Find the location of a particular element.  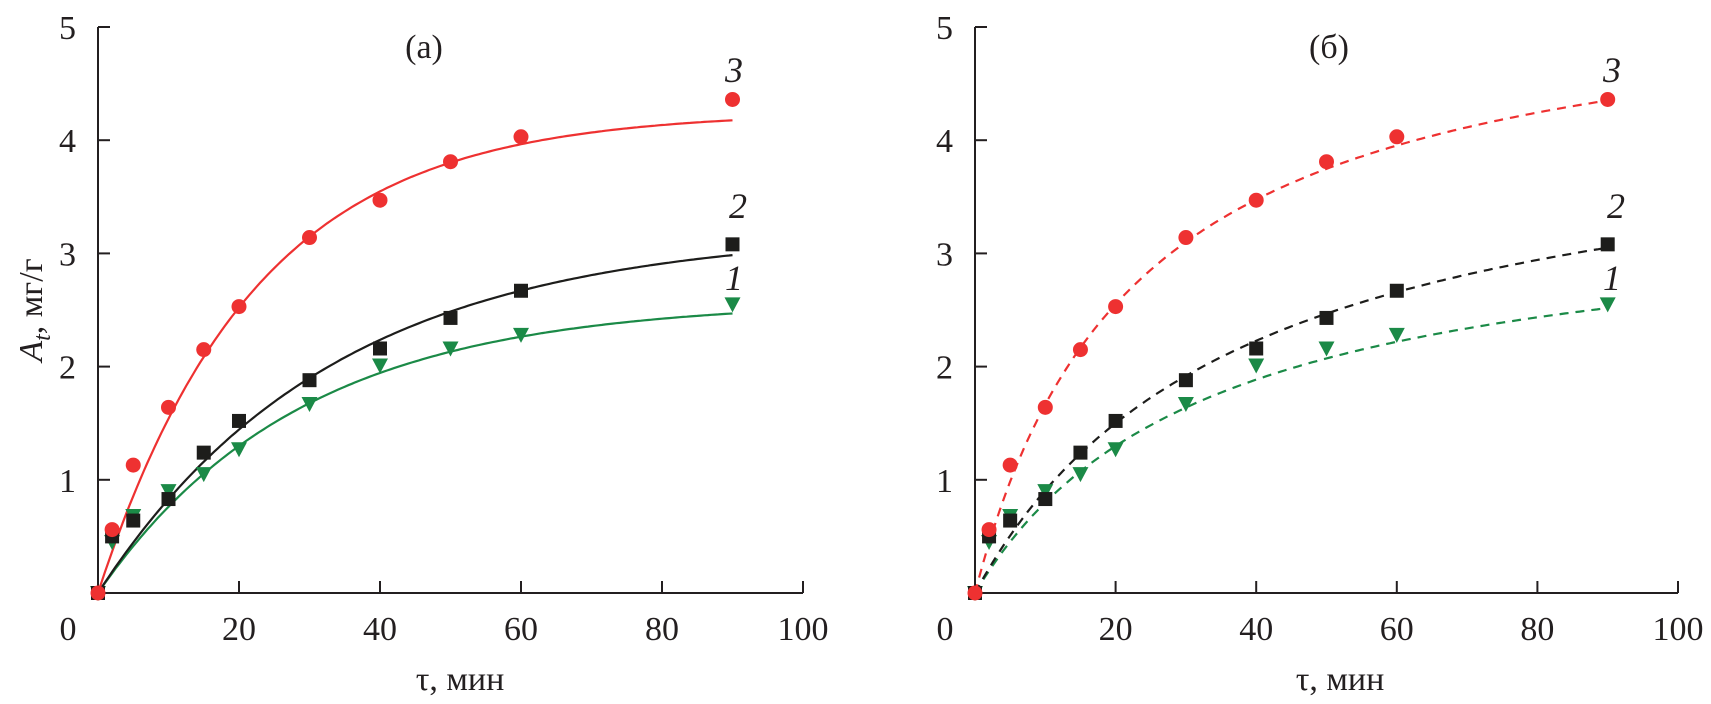

y-label-symbol: A is located at coordinates (31, 352).